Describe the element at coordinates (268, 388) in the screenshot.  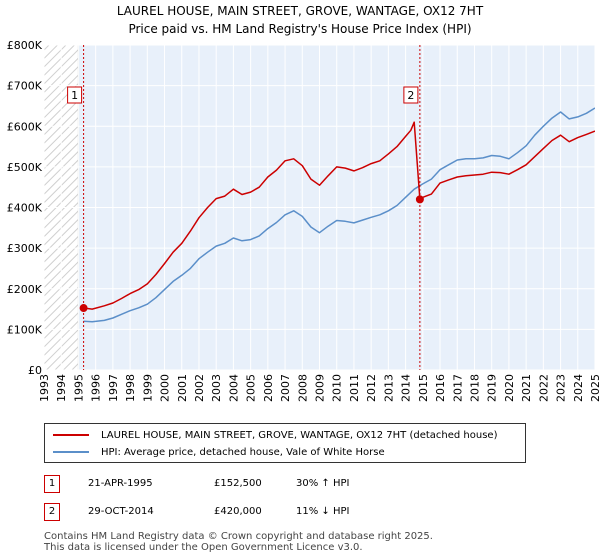
I see `x-tick-label: 2006` at that location.